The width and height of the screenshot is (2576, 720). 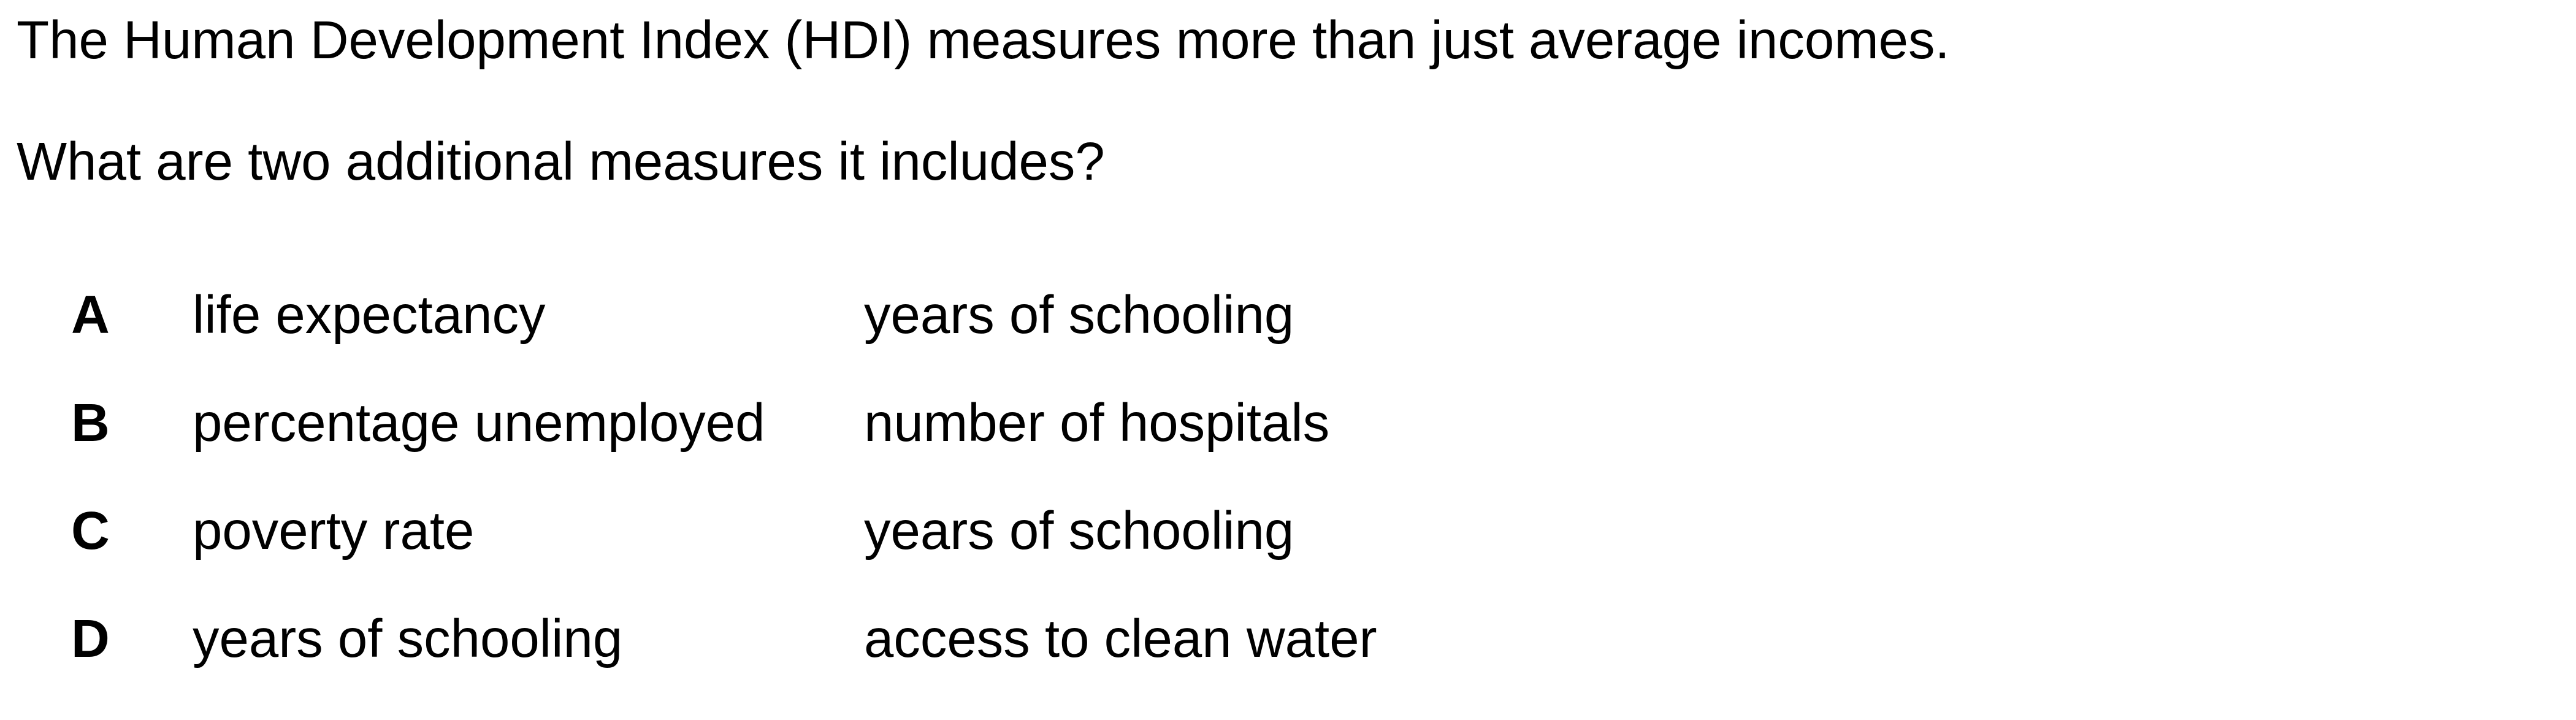 What do you see at coordinates (90, 638) in the screenshot?
I see `option-letter: D` at bounding box center [90, 638].